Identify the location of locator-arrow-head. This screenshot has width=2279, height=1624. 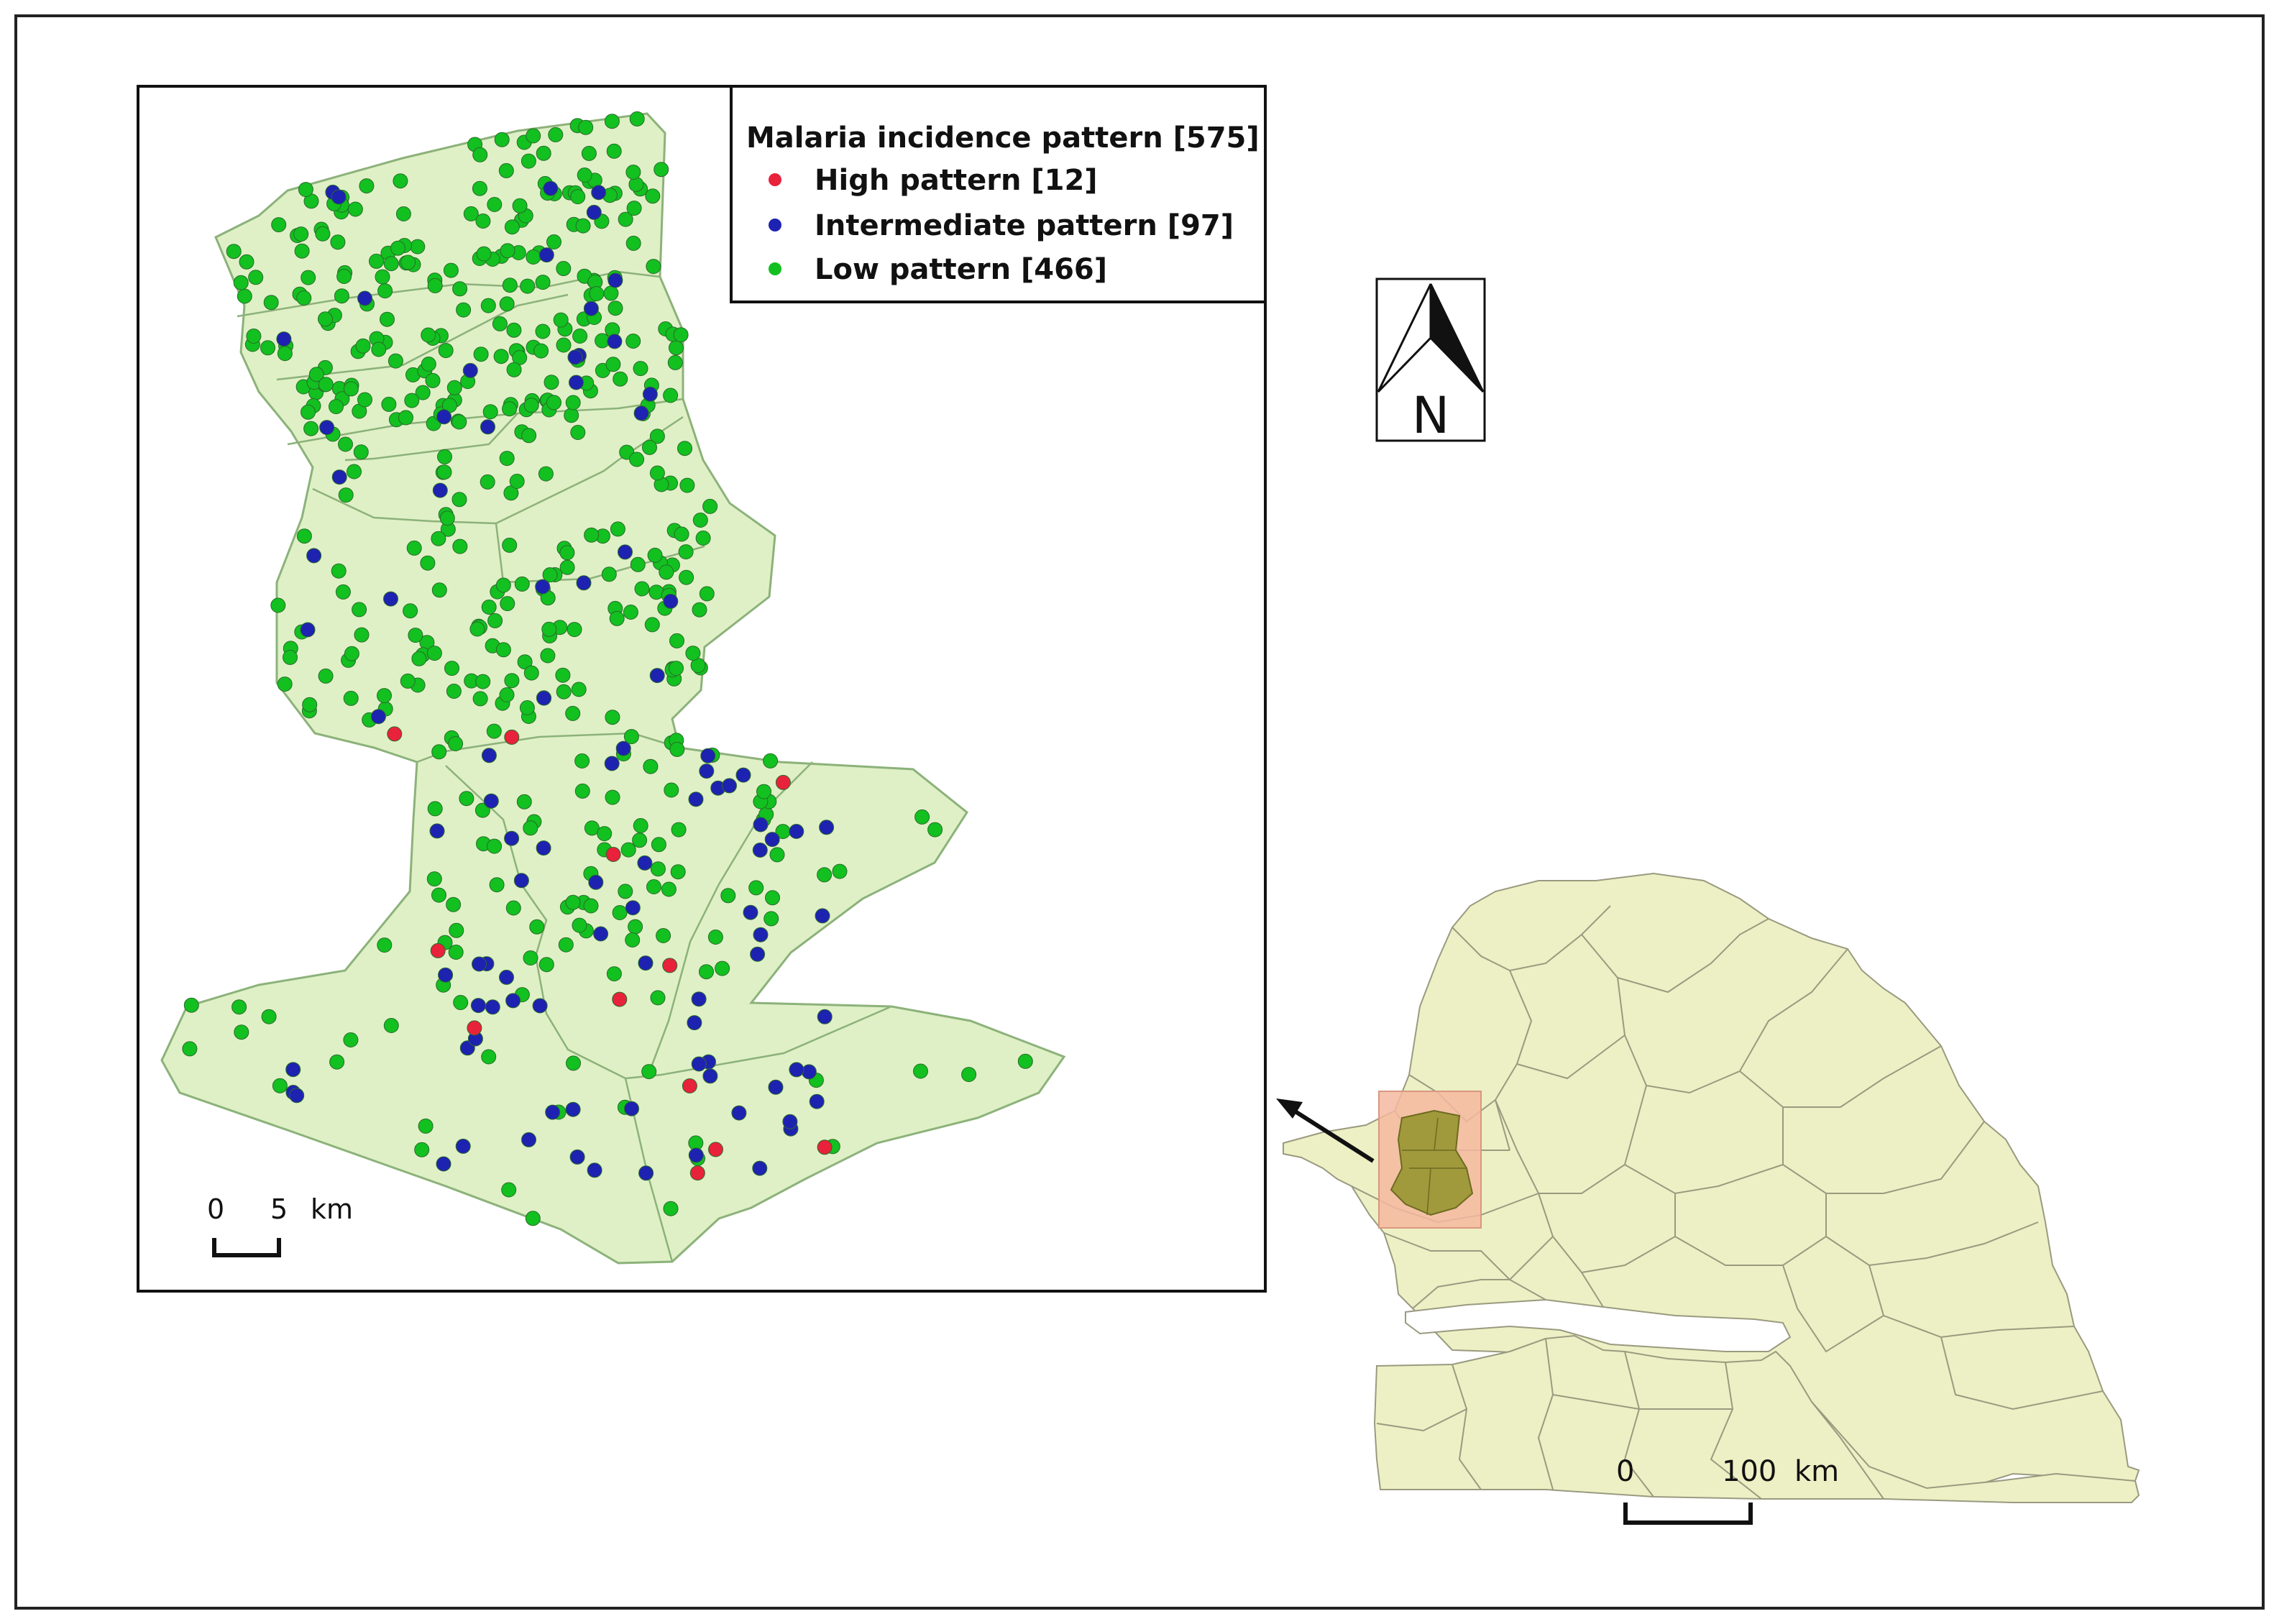
(1289, 1108).